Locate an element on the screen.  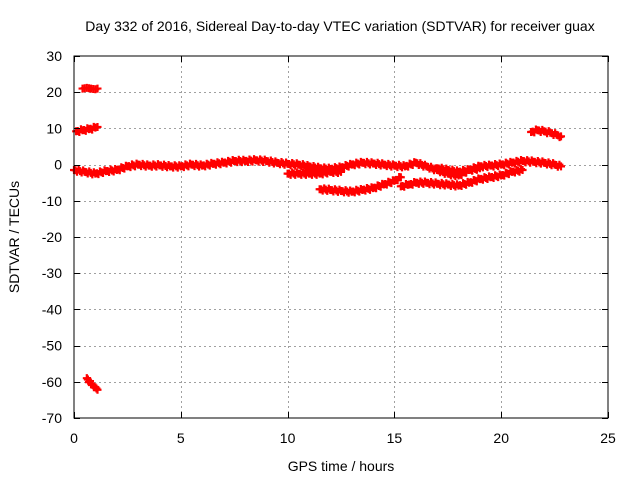
y-tick-label: 20 is located at coordinates (54, 92).